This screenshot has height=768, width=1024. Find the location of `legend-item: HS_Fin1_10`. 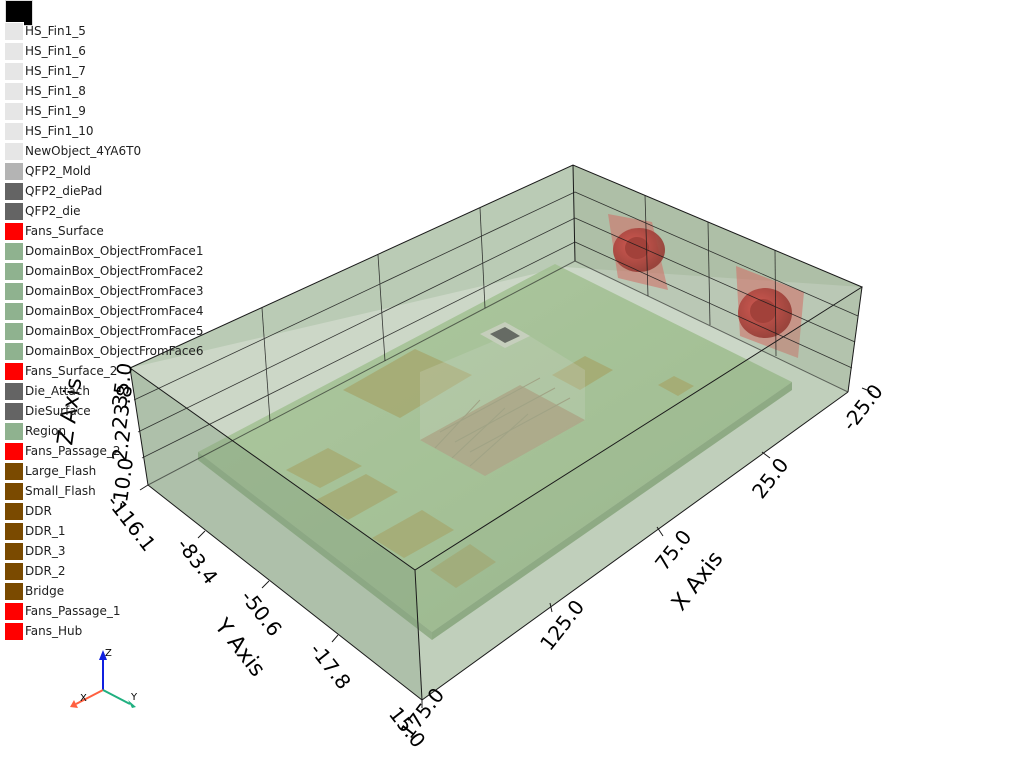

legend-item: HS_Fin1_10 is located at coordinates (49, 131).